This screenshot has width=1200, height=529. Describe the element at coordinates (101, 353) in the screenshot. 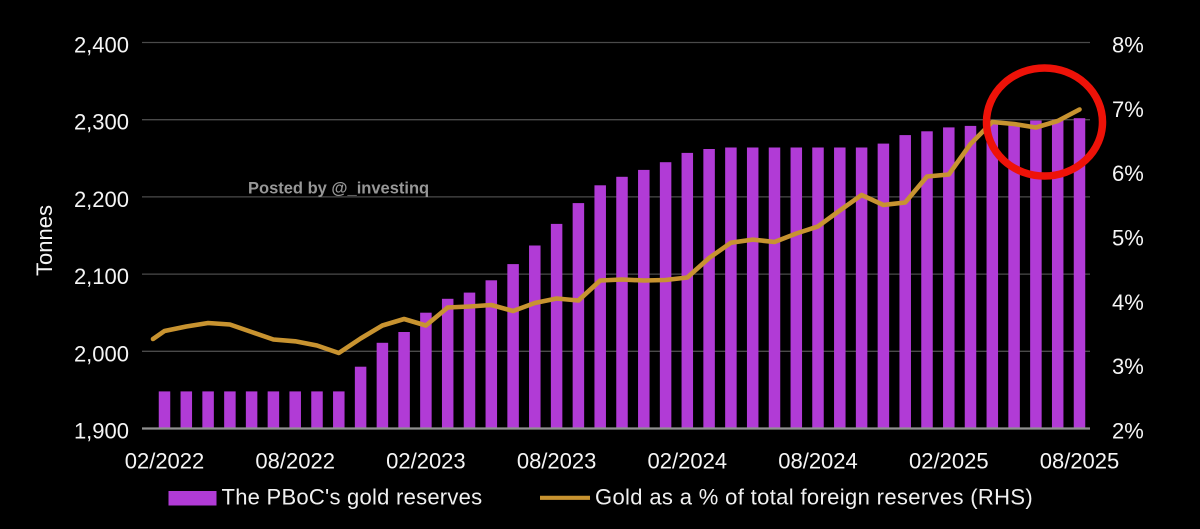

I see `svg-text: 2,000` at that location.